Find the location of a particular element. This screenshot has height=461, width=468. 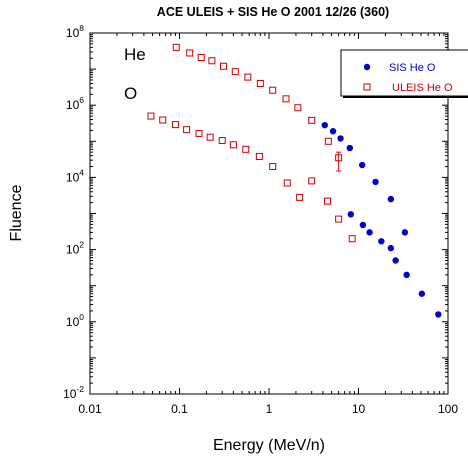

series-sis is located at coordinates (381, 219).